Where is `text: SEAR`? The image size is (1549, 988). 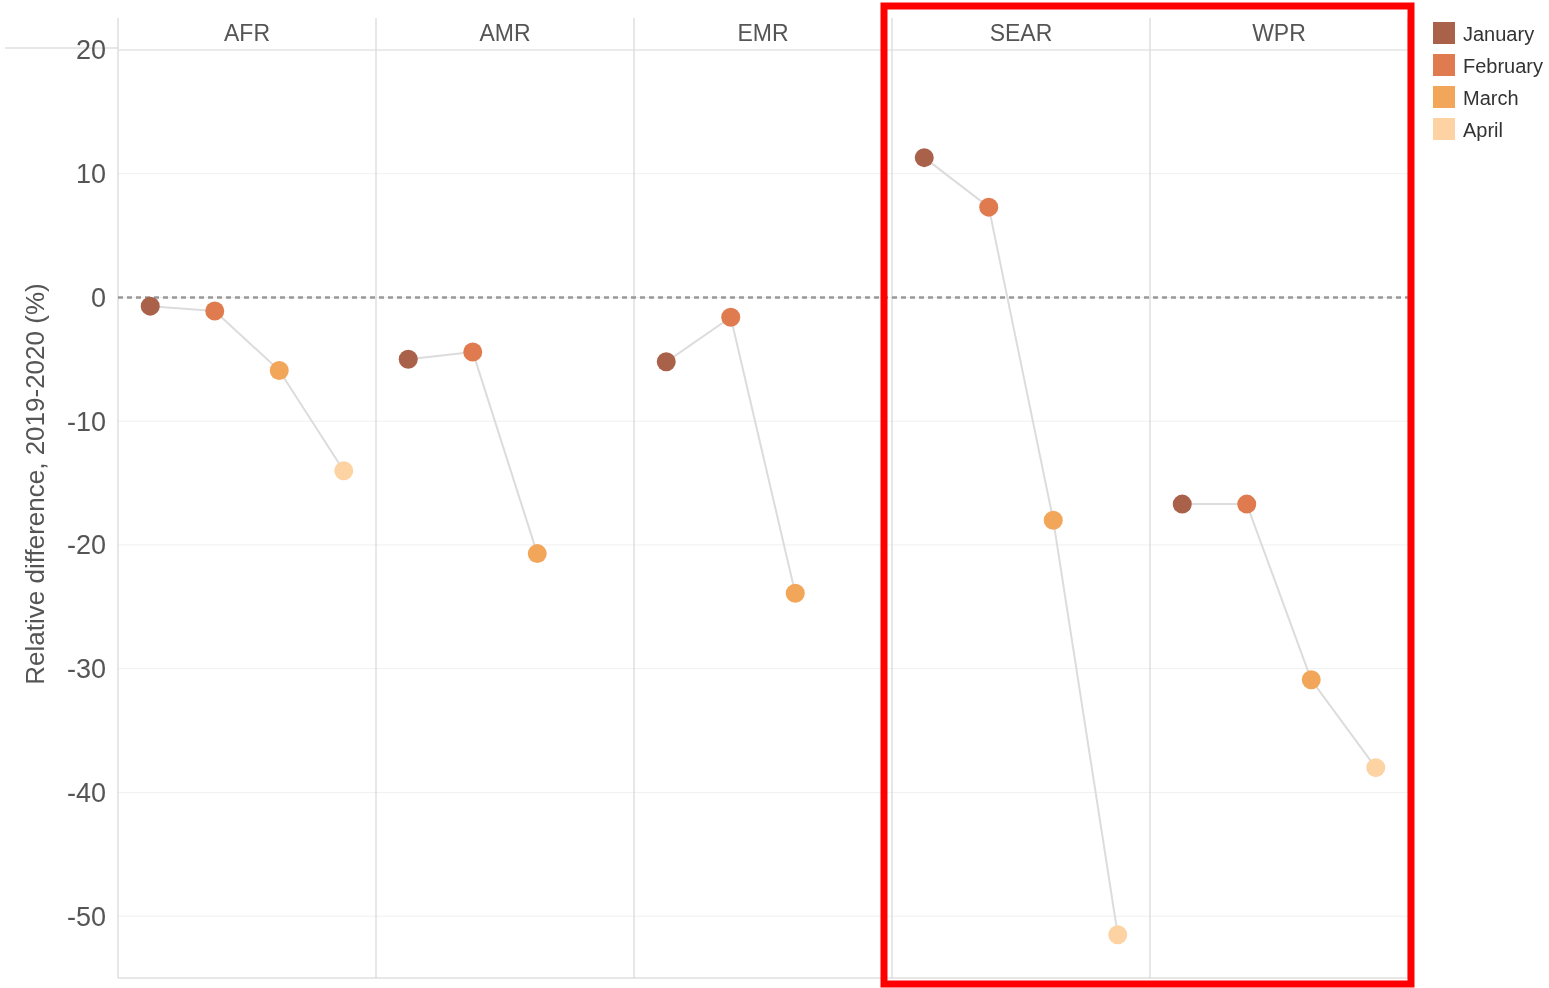
text: SEAR is located at coordinates (1021, 33).